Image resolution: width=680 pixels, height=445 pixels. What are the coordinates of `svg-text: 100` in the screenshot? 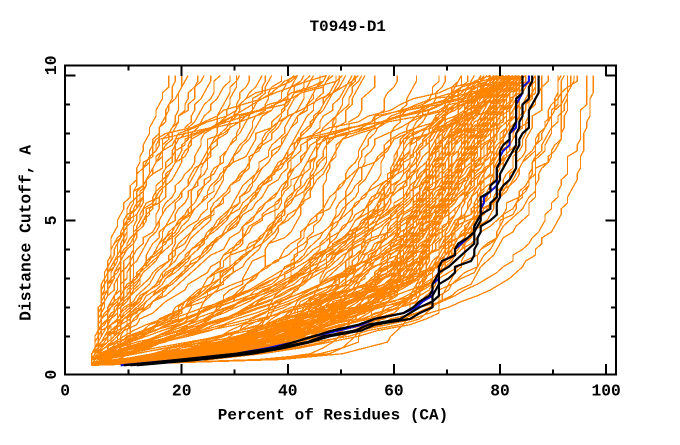 It's located at (605, 391).